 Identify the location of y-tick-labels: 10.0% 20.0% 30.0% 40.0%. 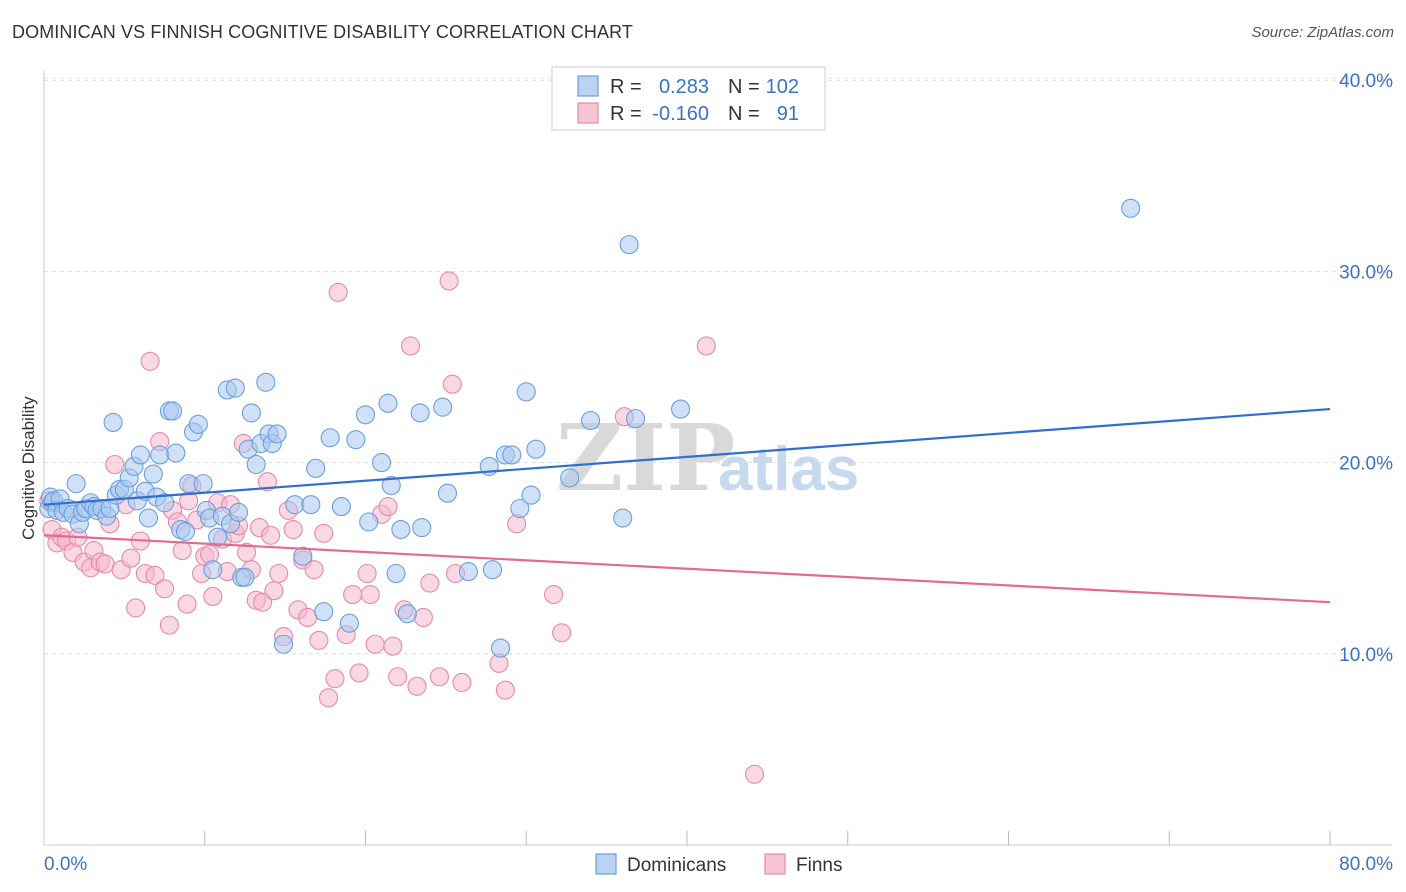
(1366, 368).